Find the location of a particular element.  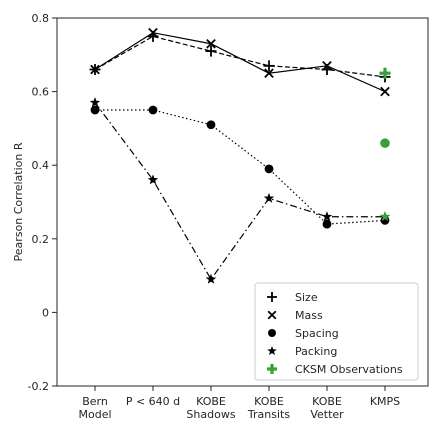

x-tick-label: Shadows is located at coordinates (210, 414).